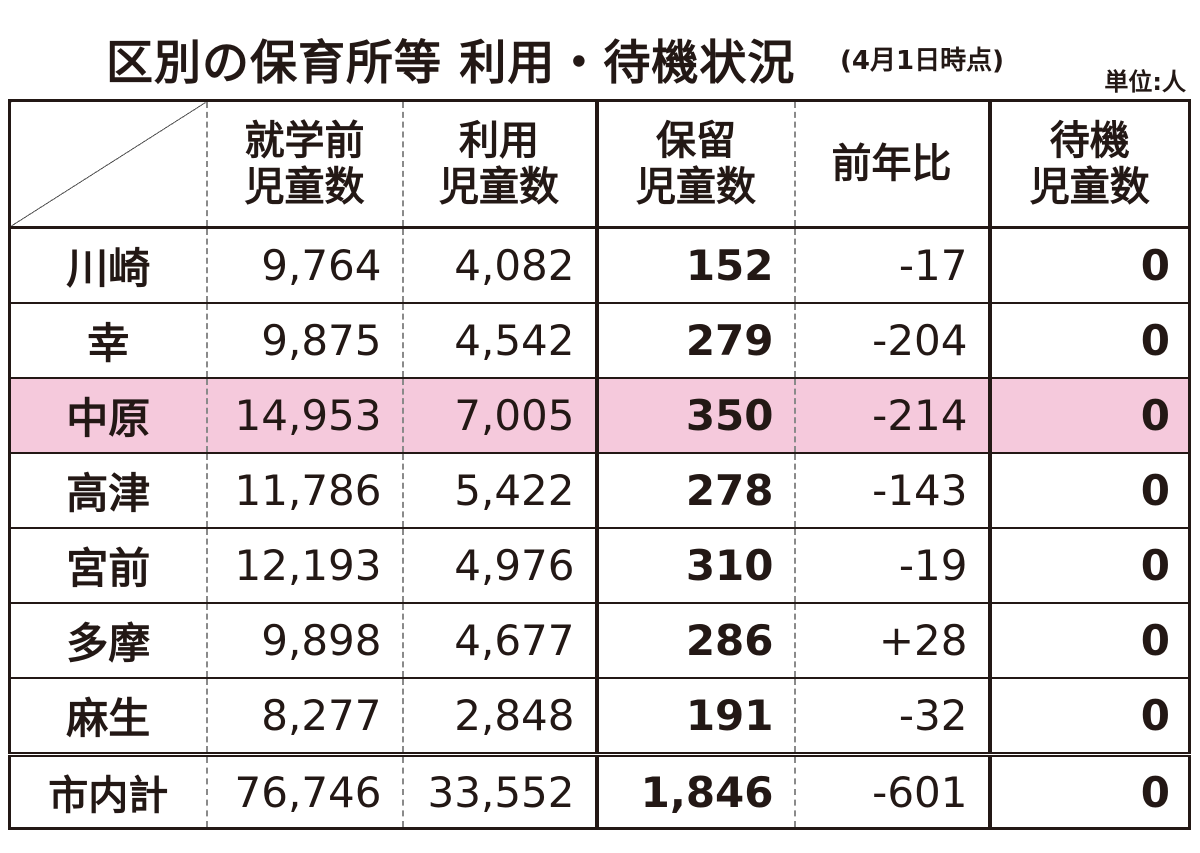 The width and height of the screenshot is (1200, 853). I want to click on hold-count: 152, so click(694, 265).